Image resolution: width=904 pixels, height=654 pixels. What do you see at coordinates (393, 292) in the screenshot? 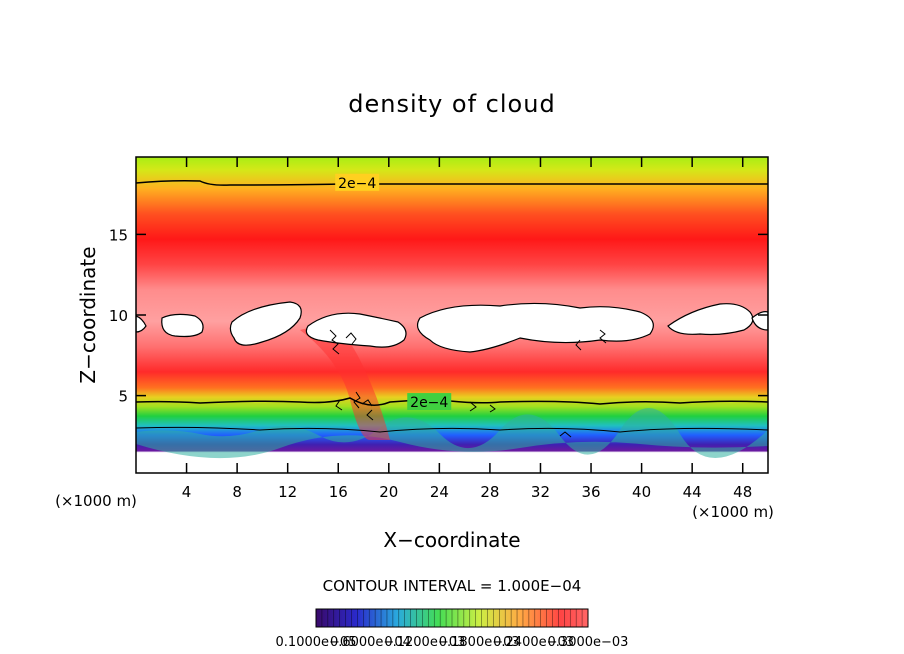
I see `contour-labels: 2e−4 2e−4` at bounding box center [393, 292].